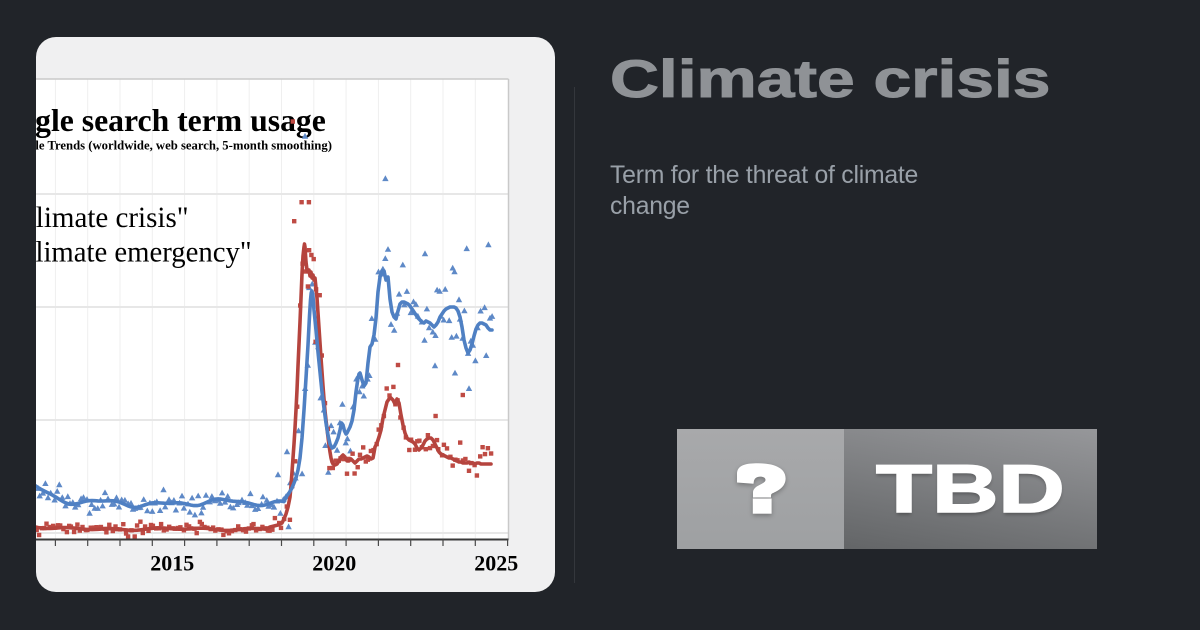 This screenshot has height=630, width=1200. Describe the element at coordinates (112, 217) in the screenshot. I see `svg-text: "Climate crisis"` at that location.